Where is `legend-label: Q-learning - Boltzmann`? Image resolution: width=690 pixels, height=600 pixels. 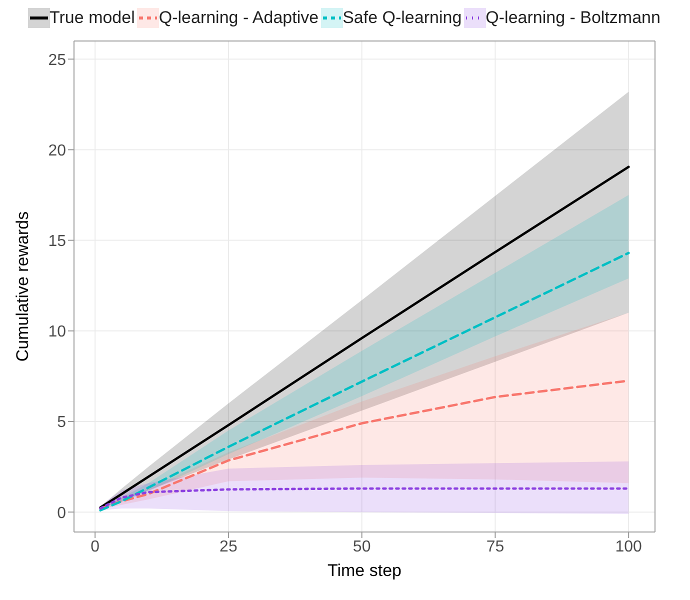
legend-label: Q-learning - Boltzmann is located at coordinates (573, 18).